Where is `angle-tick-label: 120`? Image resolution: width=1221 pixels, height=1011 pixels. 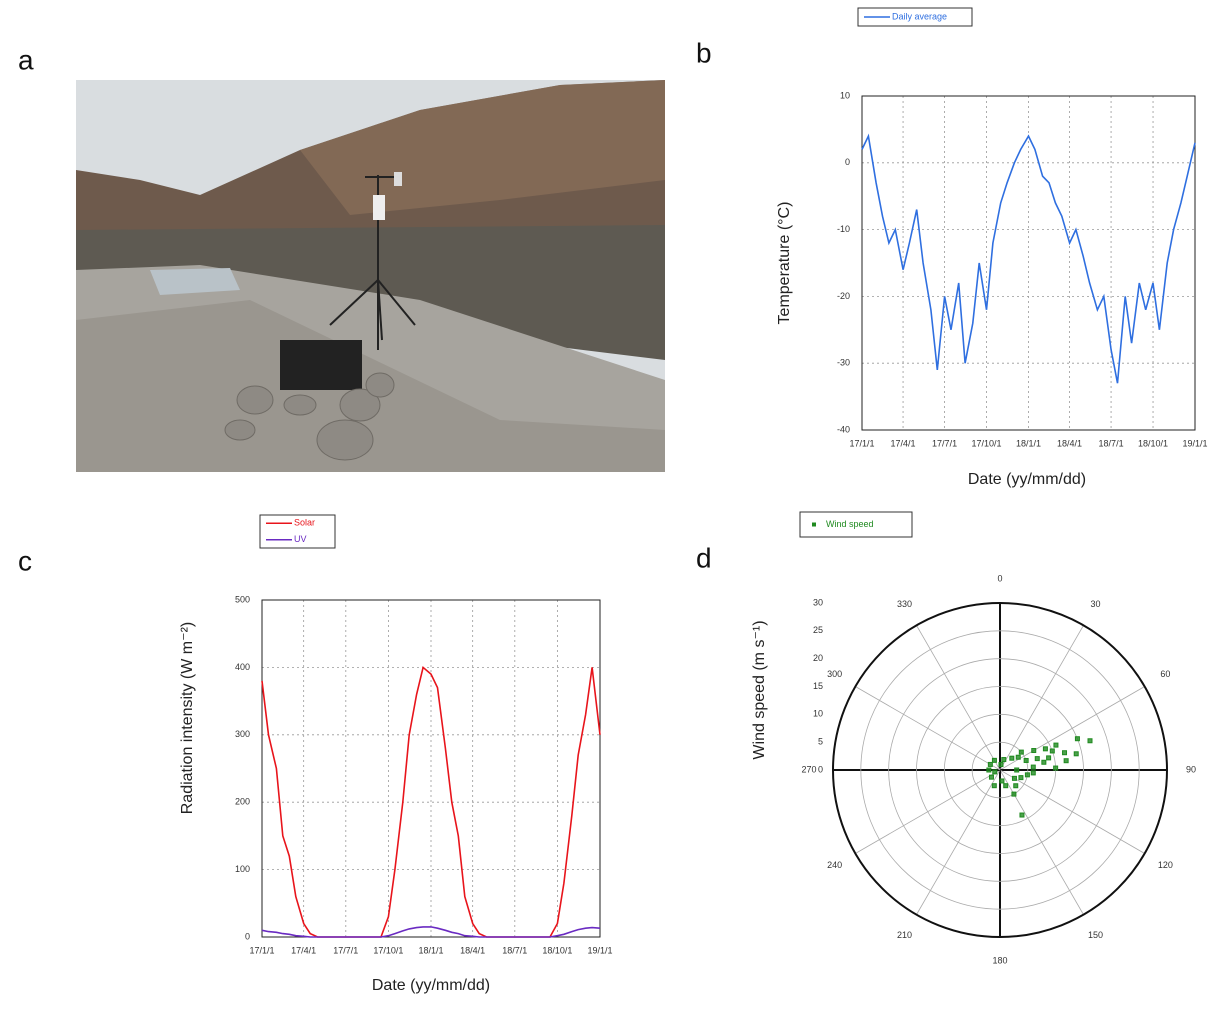
angle-tick-label: 120 is located at coordinates (1165, 865).